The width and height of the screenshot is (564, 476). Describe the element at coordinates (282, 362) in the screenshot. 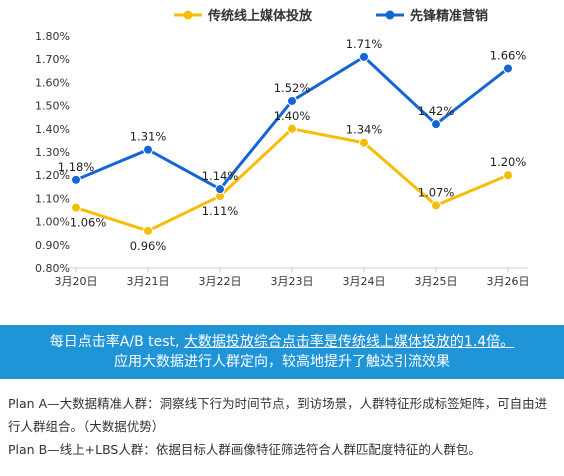

I see `banner-line-2: 应用大数据进行人群定向，较高地提升了触达引流效果` at that location.